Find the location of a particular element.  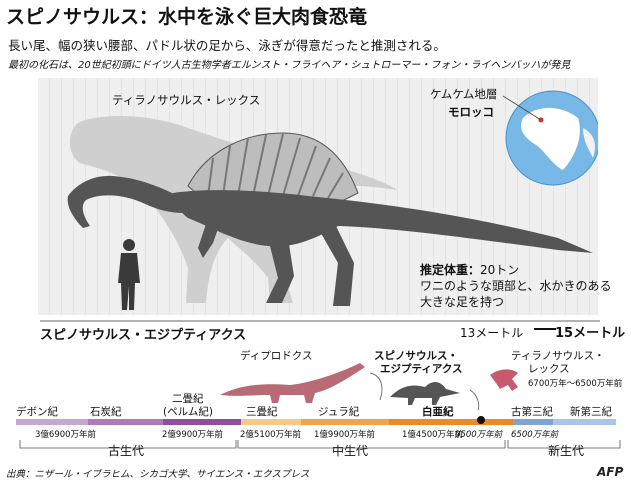

trex-timeline-range: 6700万年～6500万年前 is located at coordinates (575, 384).